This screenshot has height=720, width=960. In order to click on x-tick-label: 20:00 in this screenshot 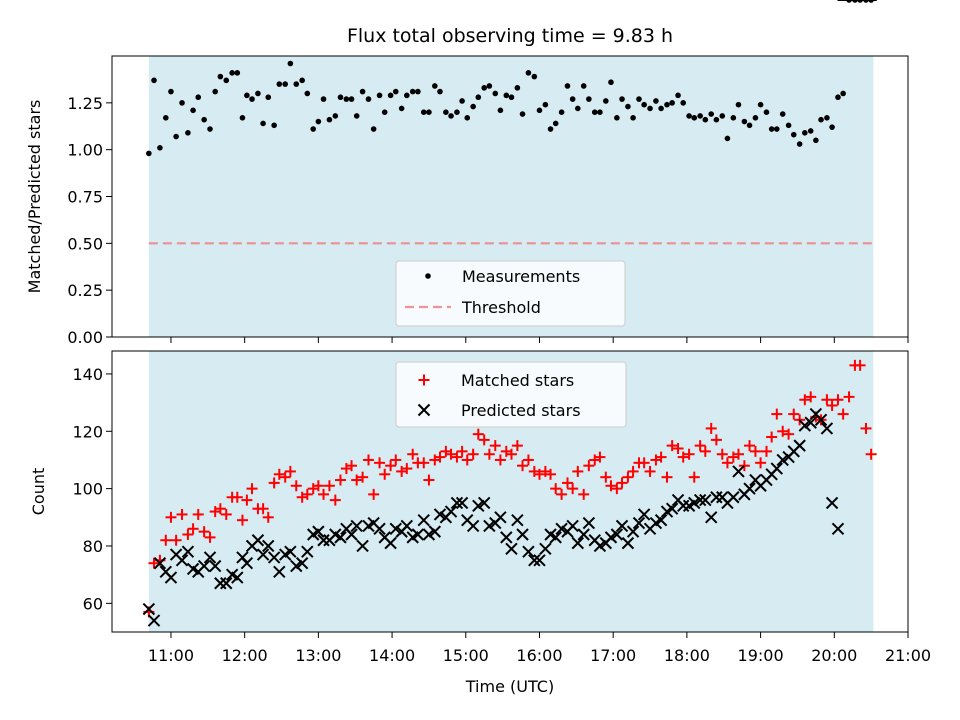, I will do `click(834, 655)`.